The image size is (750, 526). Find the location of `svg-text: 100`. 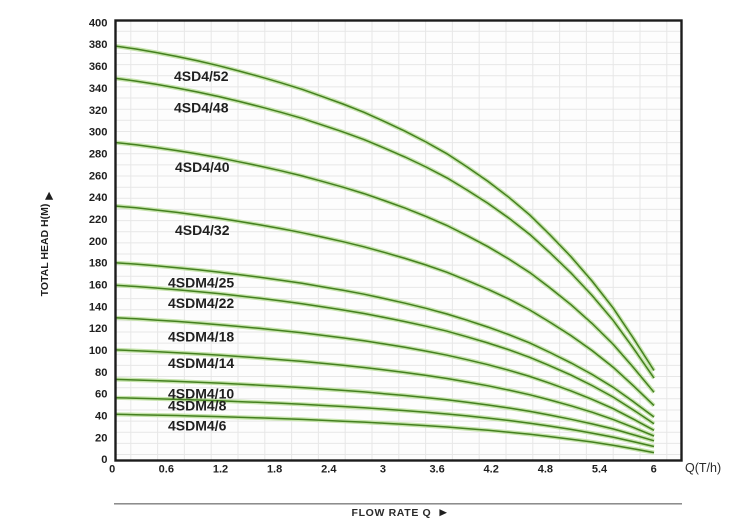

svg-text: 100 is located at coordinates (98, 351).